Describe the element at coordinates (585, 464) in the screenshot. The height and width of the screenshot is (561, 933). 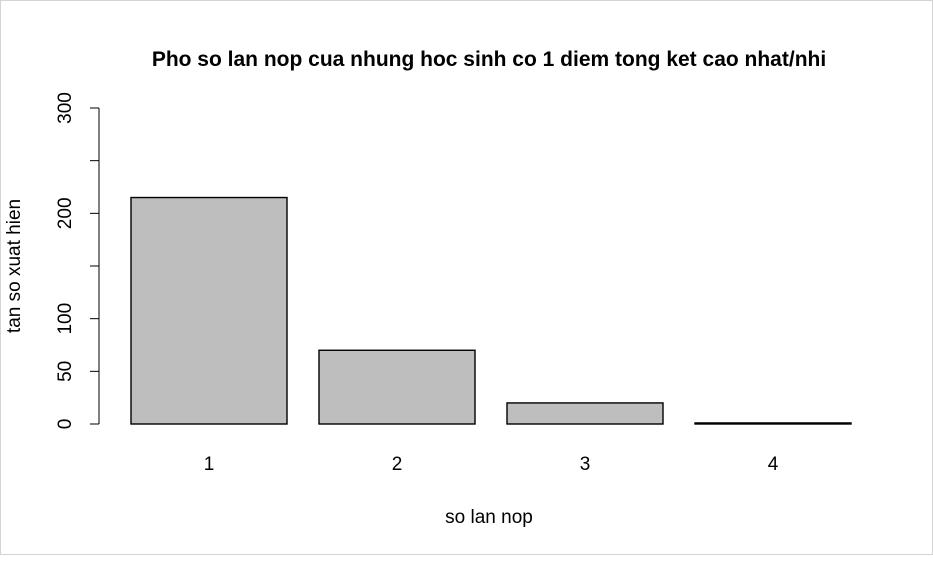
I see `x-tick-label-3: 3` at that location.